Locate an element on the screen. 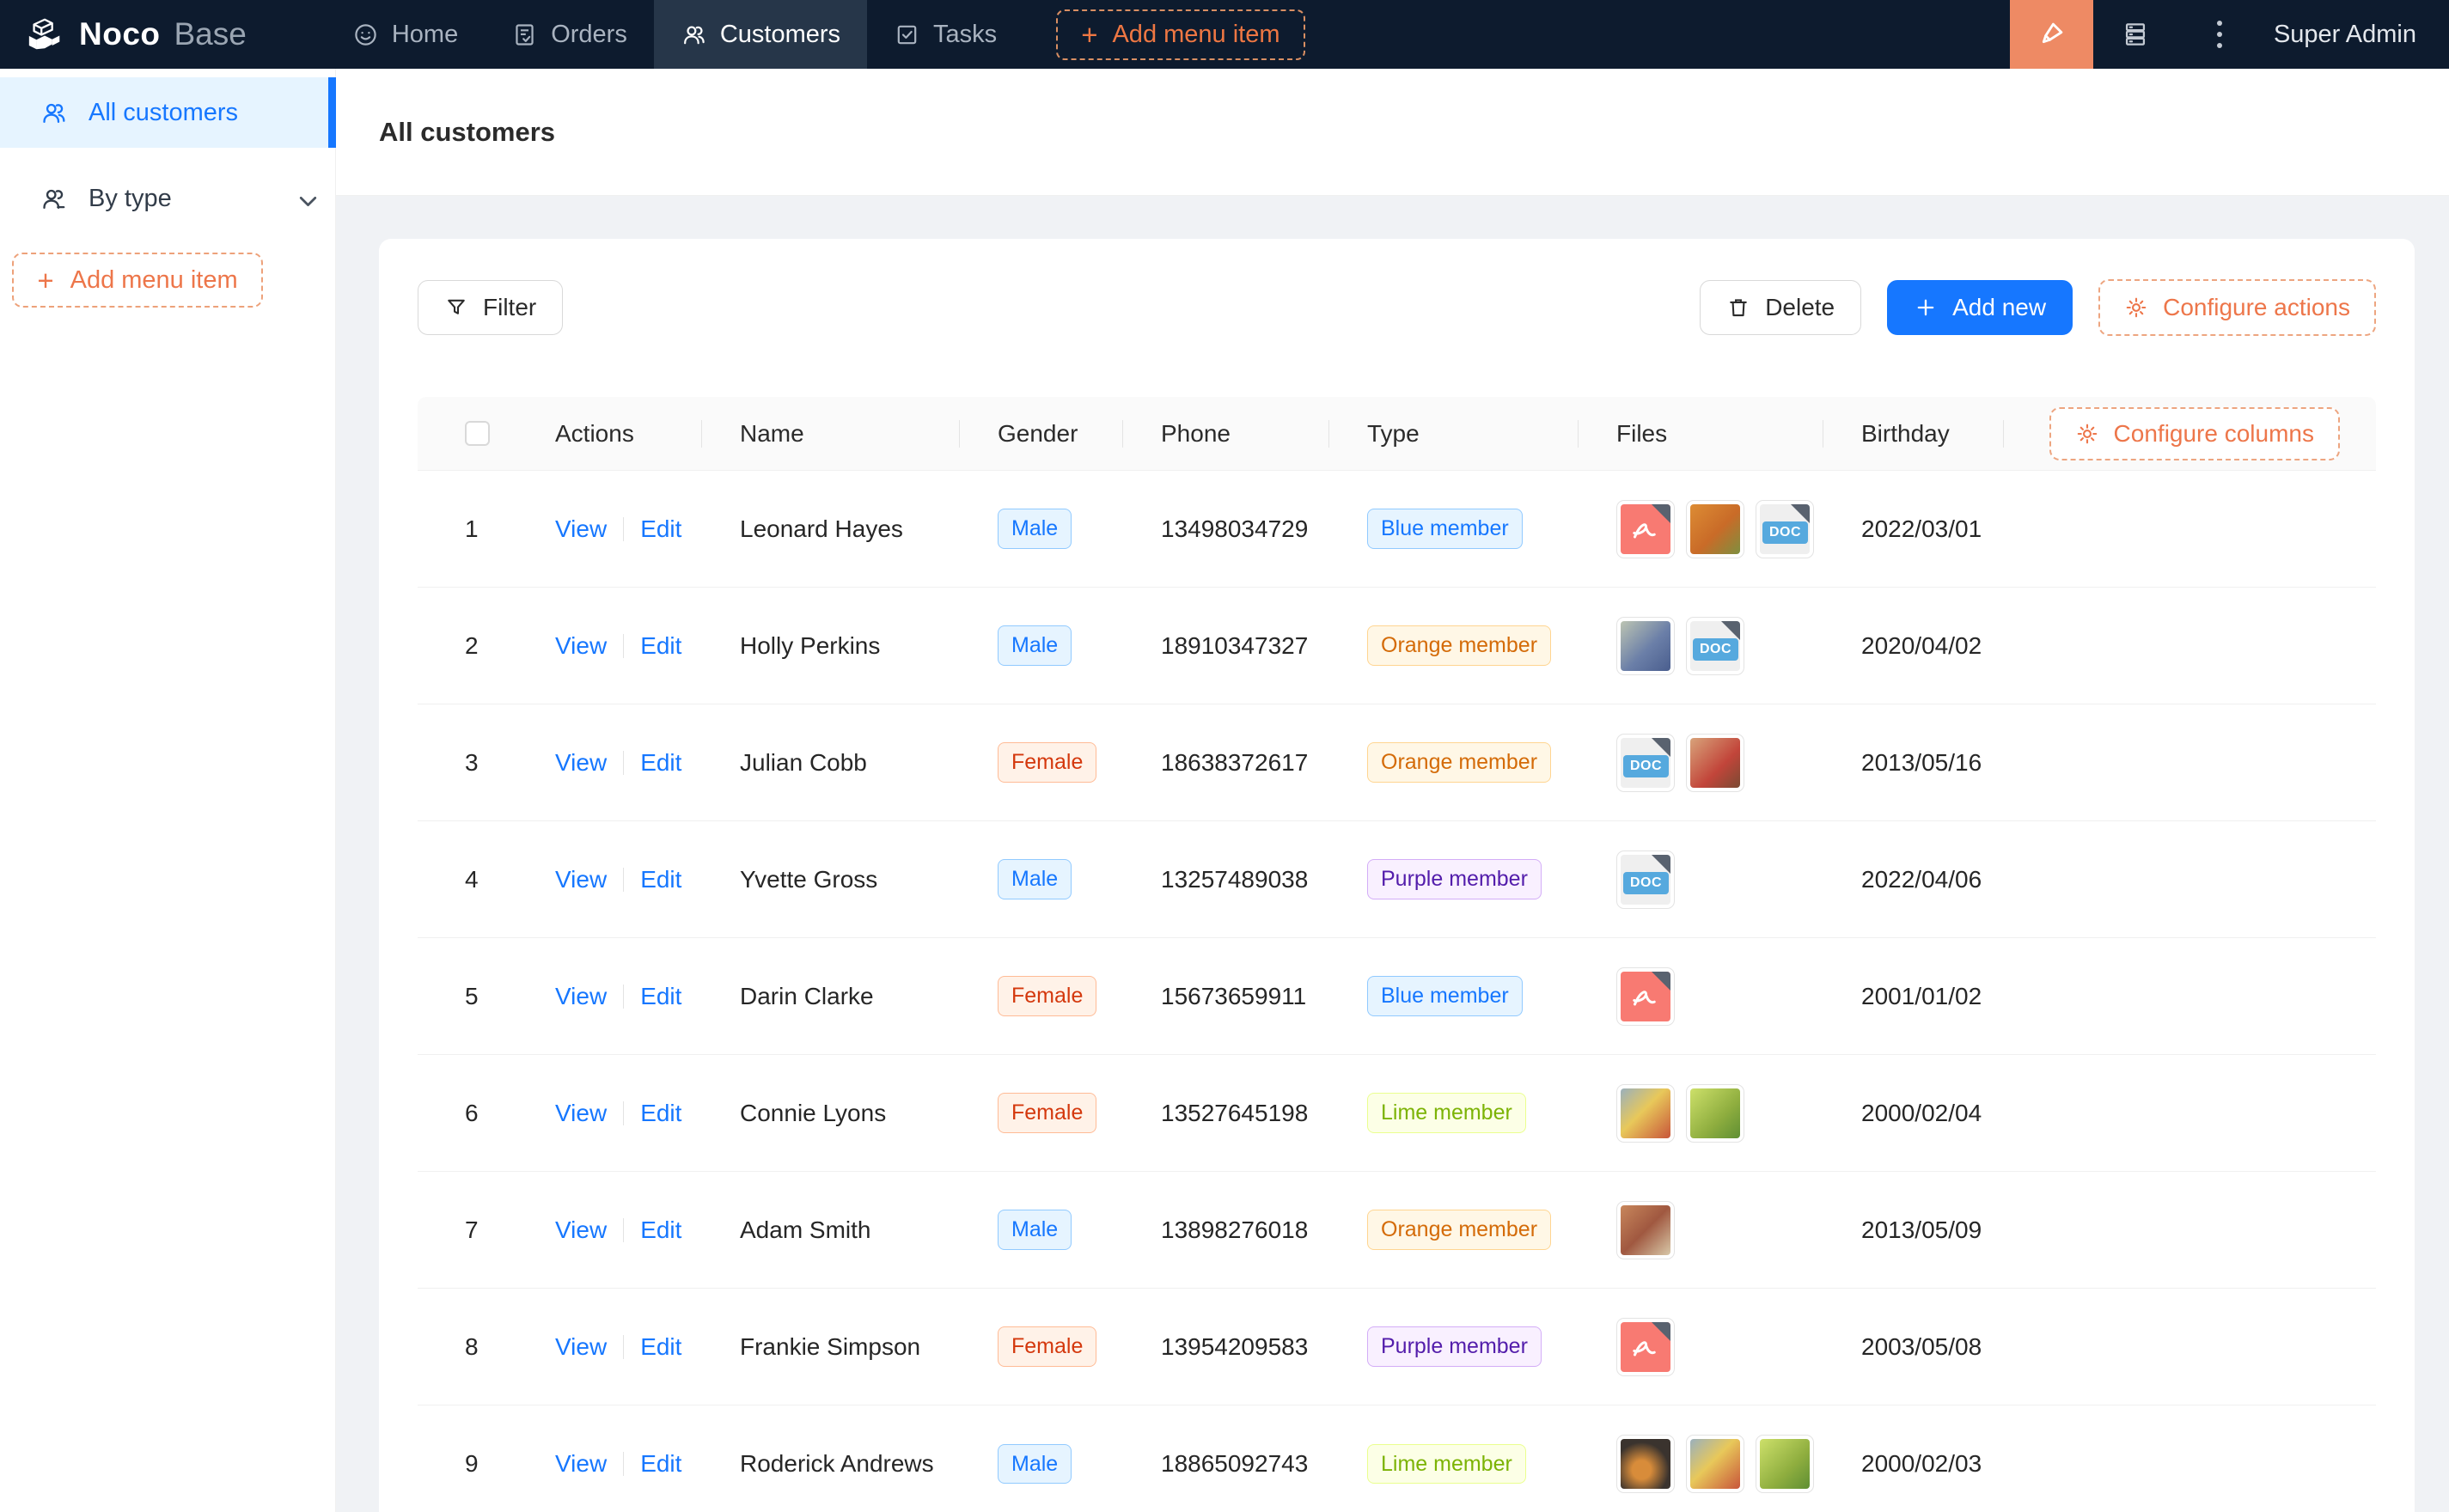 The image size is (2449, 1512). nav-item-customers: Customers is located at coordinates (760, 34).